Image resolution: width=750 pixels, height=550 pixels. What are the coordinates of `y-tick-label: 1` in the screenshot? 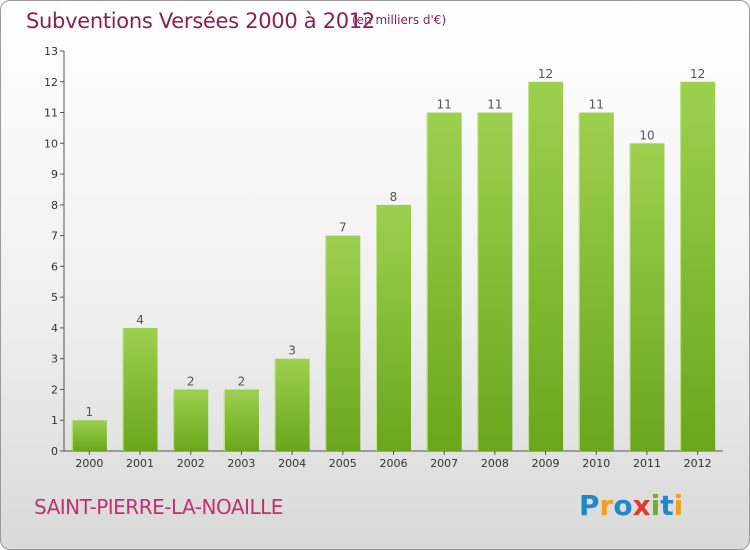 It's located at (54, 420).